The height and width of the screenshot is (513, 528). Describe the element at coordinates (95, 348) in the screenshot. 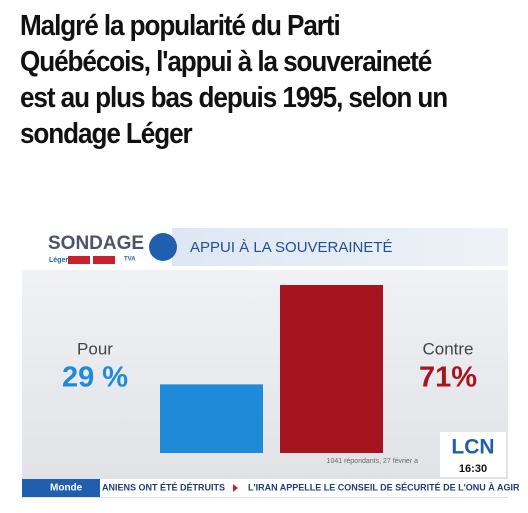

I see `category-label: Pour` at that location.